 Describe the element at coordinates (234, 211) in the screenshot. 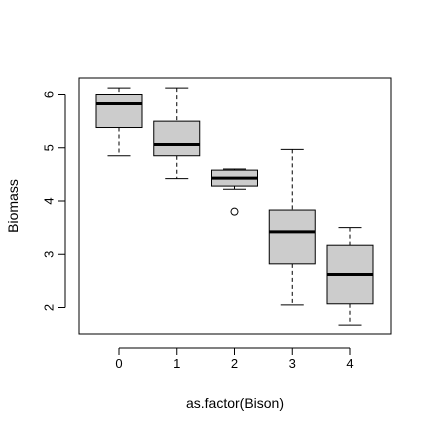

I see `outlier-point` at that location.